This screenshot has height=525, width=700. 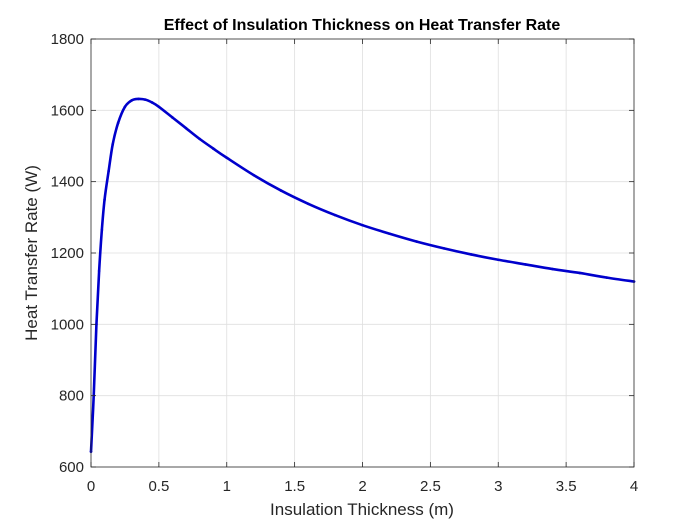 What do you see at coordinates (294, 486) in the screenshot?
I see `x-tick-label: 1.5` at bounding box center [294, 486].